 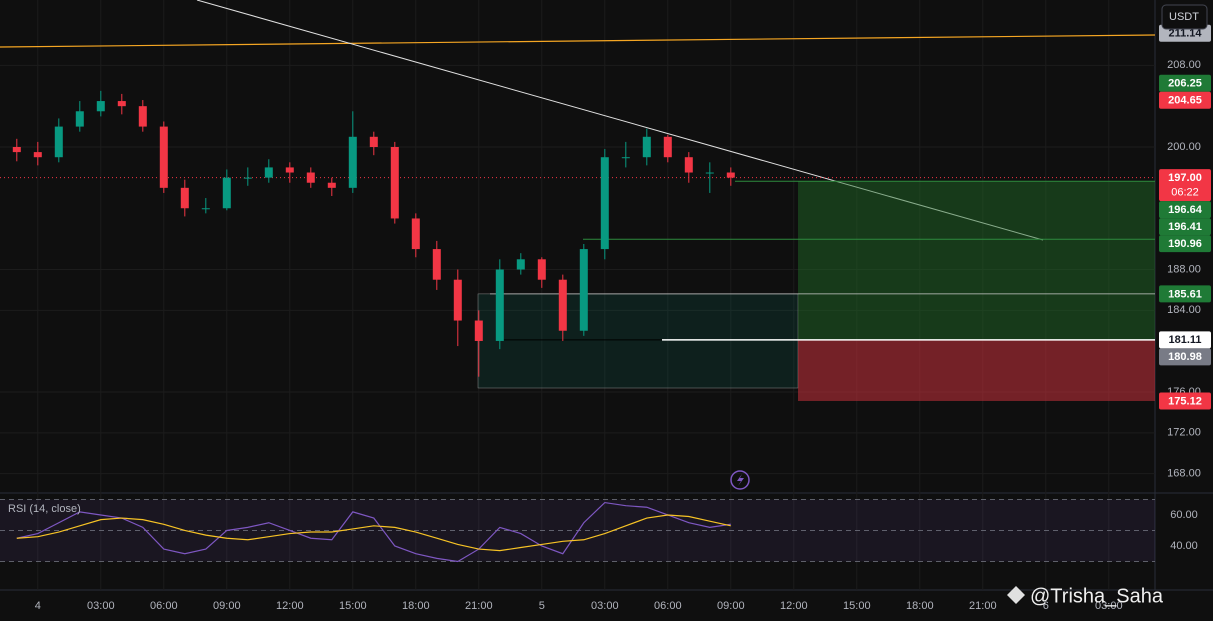 I want to click on currency: USDT, so click(x=1184, y=17).